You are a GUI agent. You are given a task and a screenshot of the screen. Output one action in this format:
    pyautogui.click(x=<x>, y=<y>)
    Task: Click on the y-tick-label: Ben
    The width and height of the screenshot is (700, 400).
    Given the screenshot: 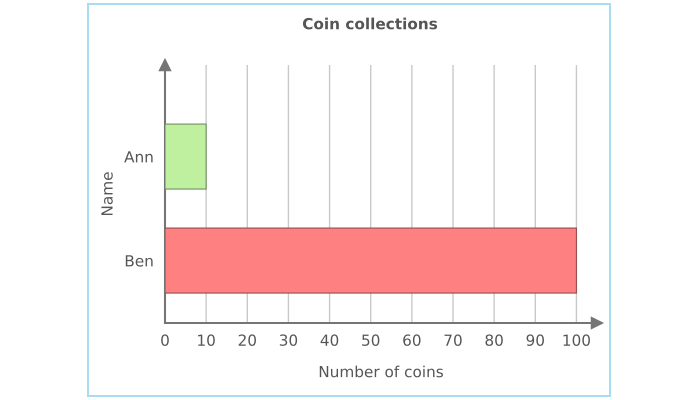 What is the action you would take?
    pyautogui.click(x=139, y=261)
    